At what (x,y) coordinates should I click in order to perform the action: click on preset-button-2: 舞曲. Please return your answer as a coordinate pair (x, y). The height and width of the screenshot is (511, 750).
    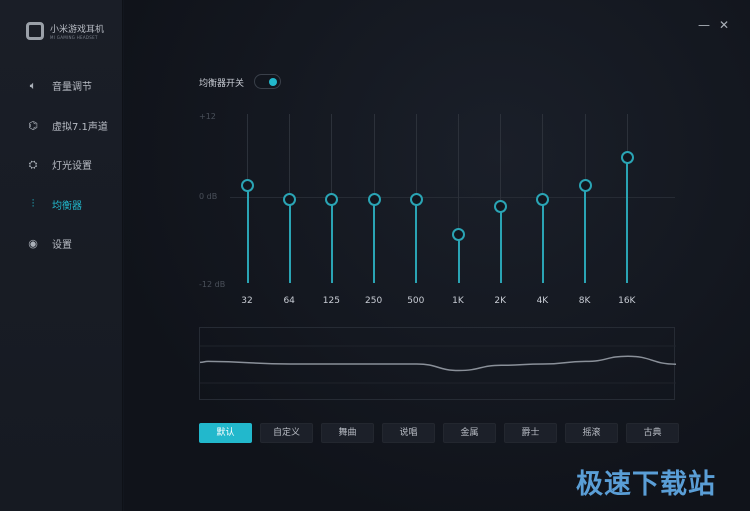
    Looking at the image, I should click on (347, 433).